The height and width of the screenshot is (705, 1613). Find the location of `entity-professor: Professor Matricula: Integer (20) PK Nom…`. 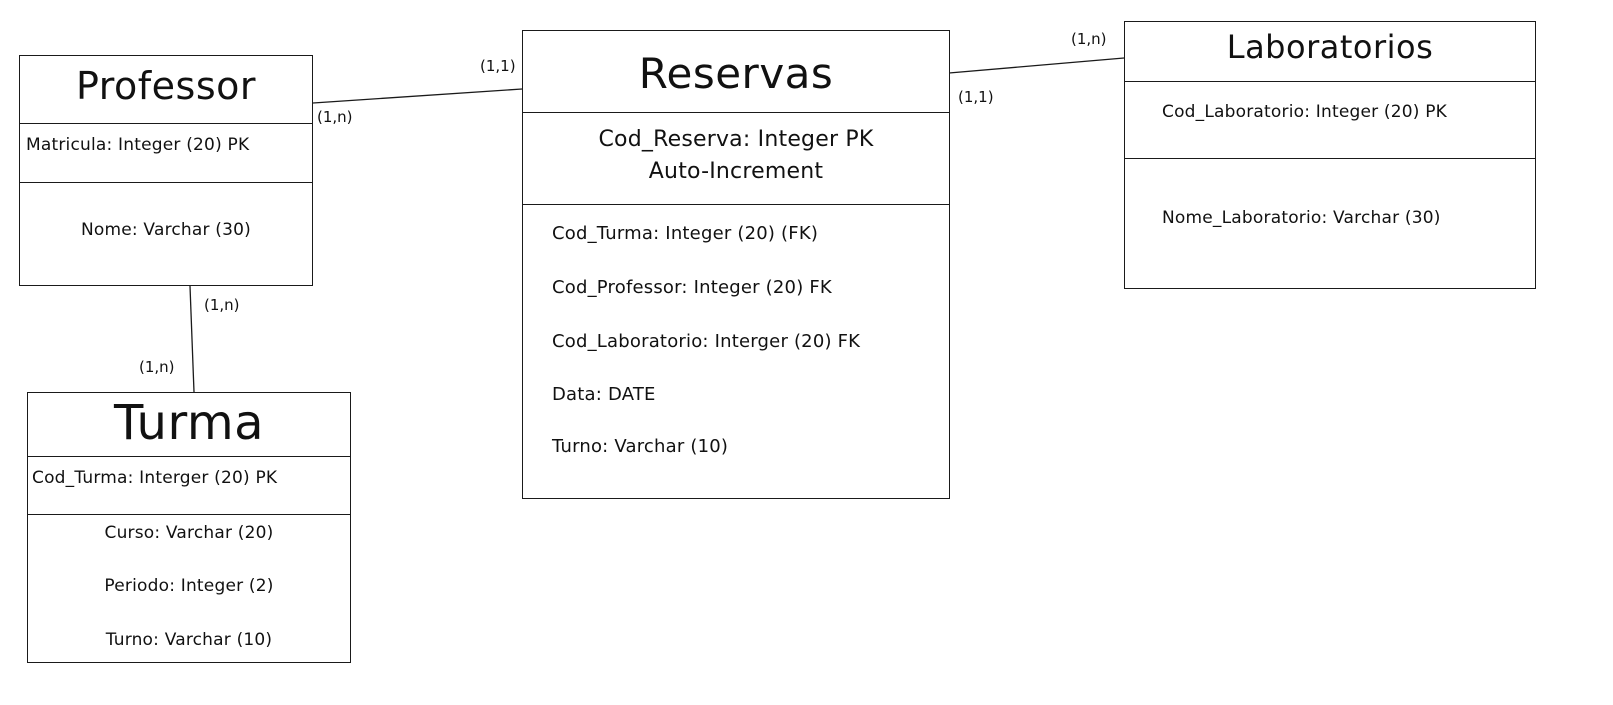

entity-professor: Professor Matricula: Integer (20) PK Nom… is located at coordinates (166, 170).